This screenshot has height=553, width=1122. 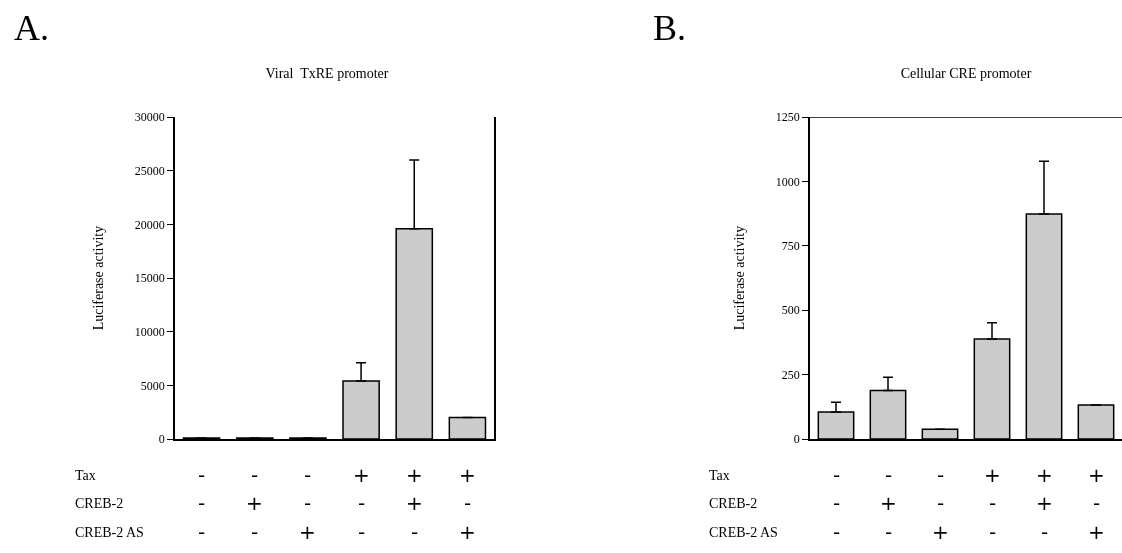 What do you see at coordinates (327, 73) in the screenshot?
I see `chart-title: Viral TxRE promoter` at bounding box center [327, 73].